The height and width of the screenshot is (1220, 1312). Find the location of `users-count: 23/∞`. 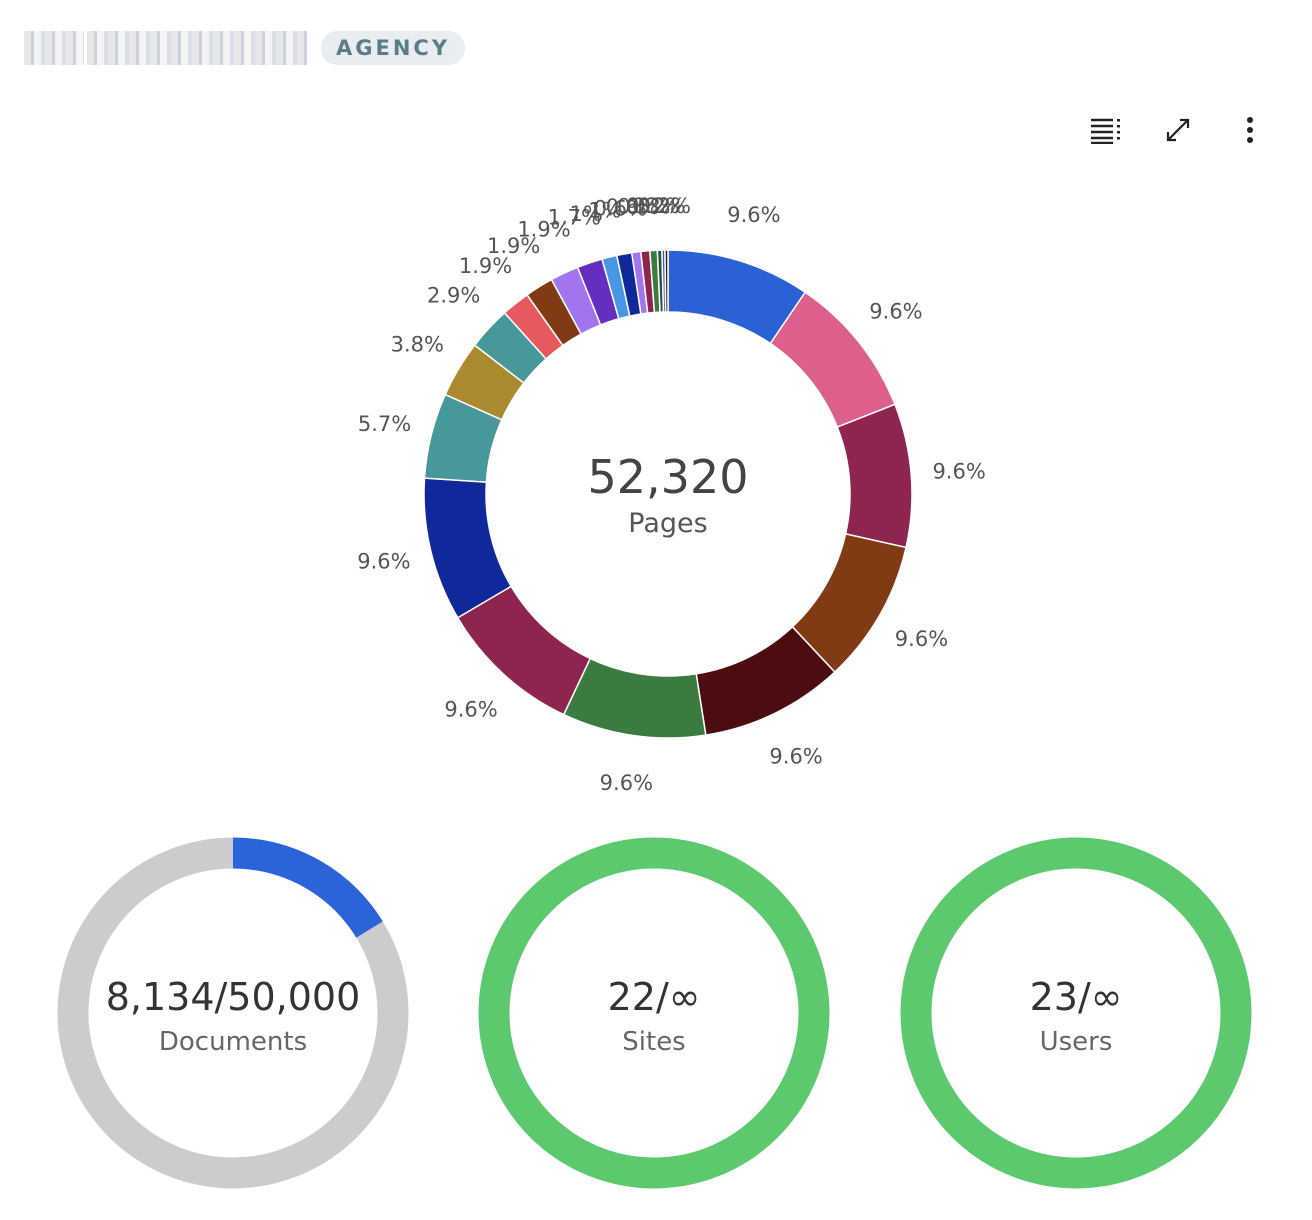

users-count: 23/∞ is located at coordinates (1076, 997).